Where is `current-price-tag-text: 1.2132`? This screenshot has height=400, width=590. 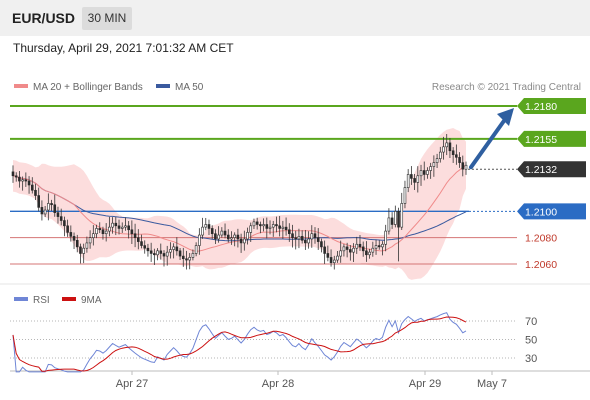
current-price-tag-text: 1.2132 is located at coordinates (541, 170).